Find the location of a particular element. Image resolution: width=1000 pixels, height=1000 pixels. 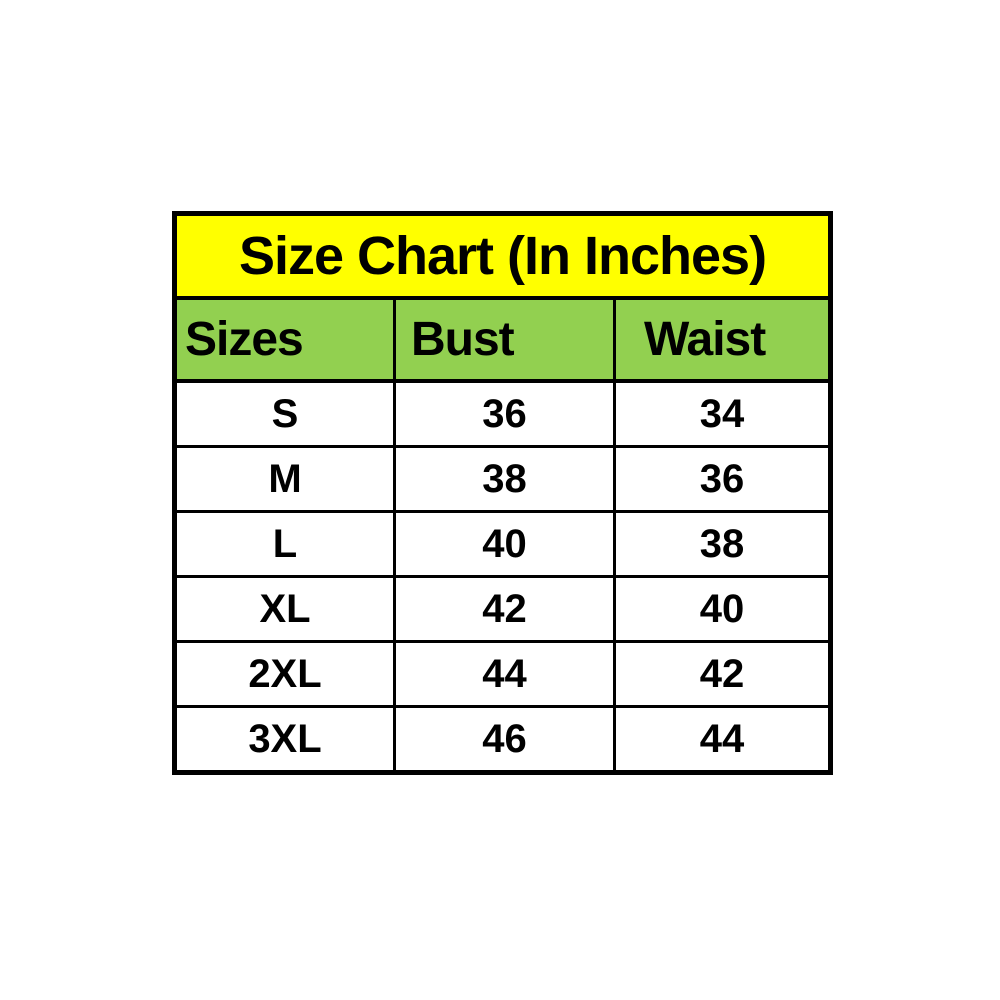

title-row: Size Chart (In Inches) is located at coordinates (502, 256).